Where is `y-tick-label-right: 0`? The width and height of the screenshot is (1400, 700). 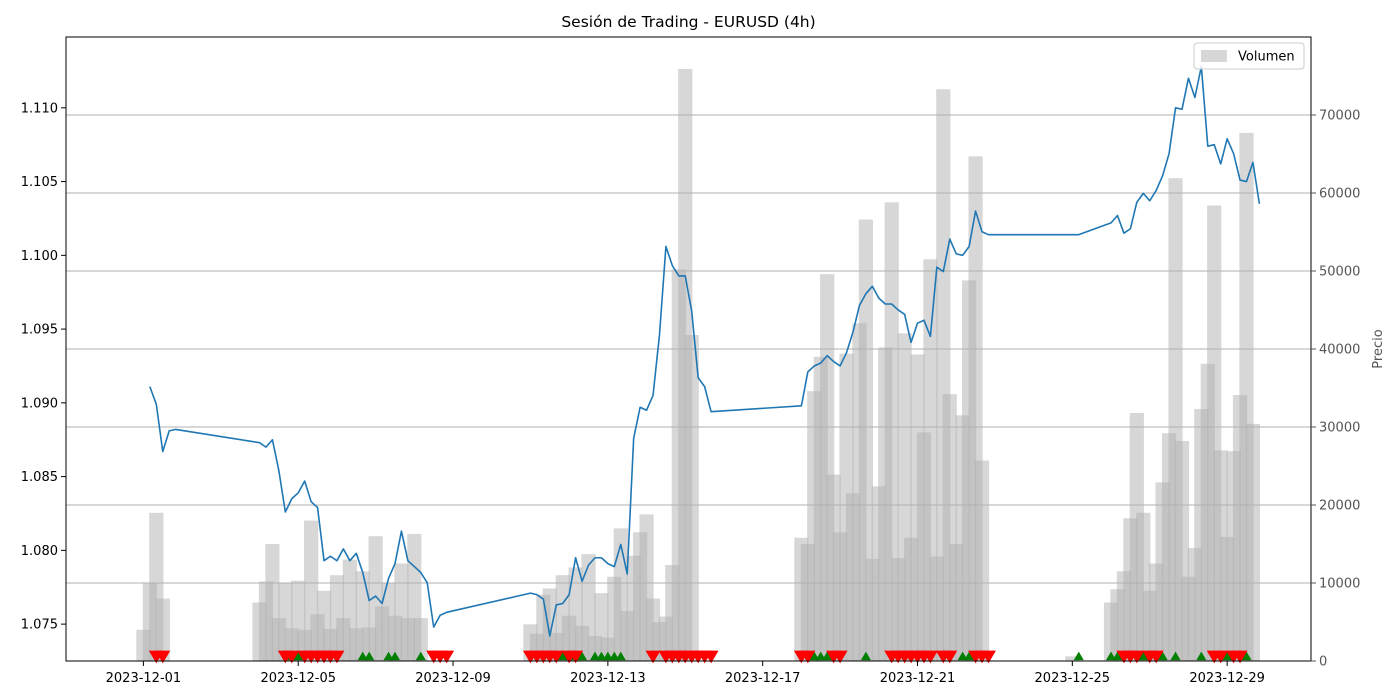 y-tick-label-right: 0 is located at coordinates (1323, 662).